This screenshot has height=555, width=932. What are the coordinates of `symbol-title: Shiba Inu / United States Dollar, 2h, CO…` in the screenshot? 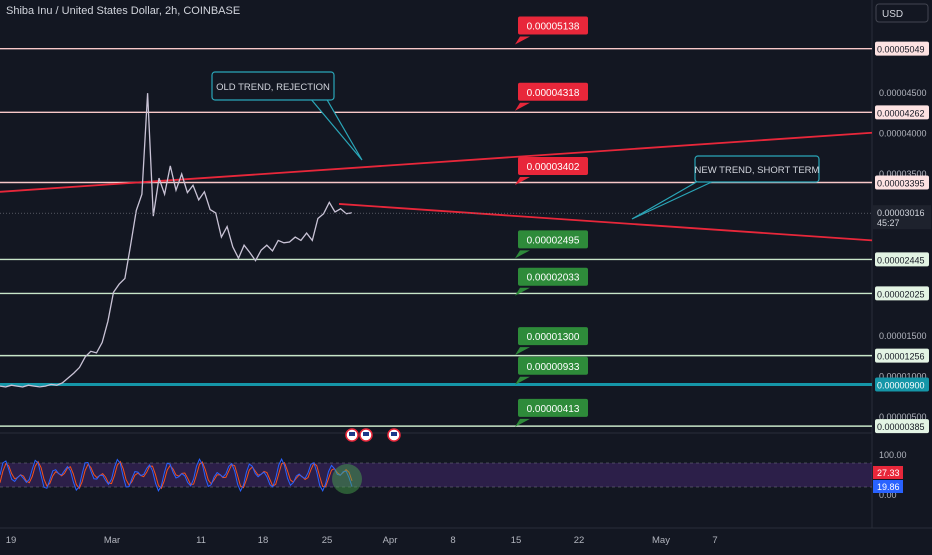 It's located at (123, 11).